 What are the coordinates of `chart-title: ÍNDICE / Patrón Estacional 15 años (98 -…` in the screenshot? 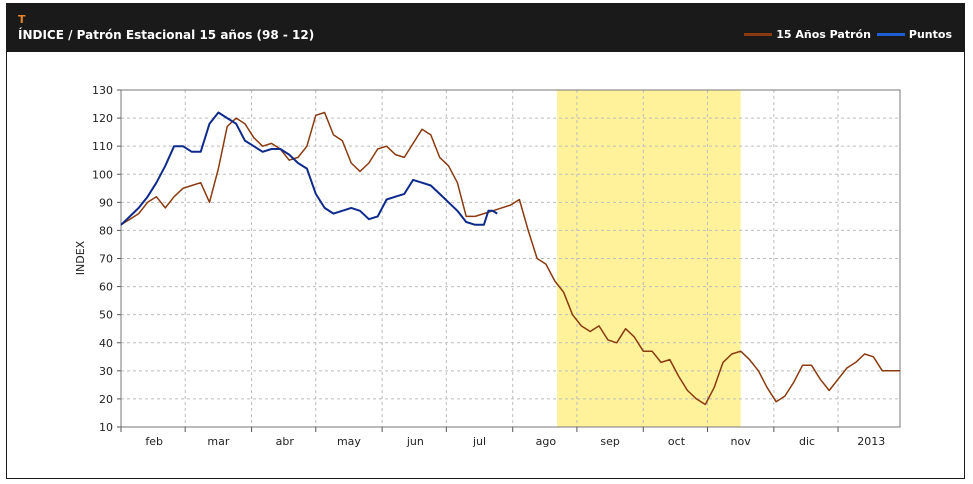 It's located at (166, 35).